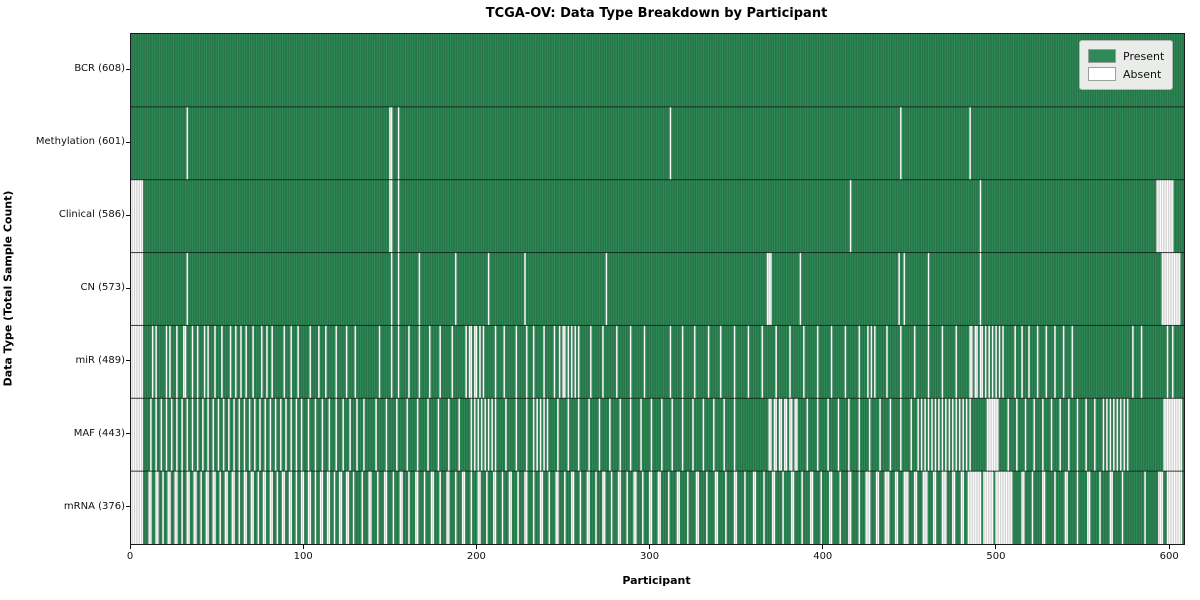  Describe the element at coordinates (100, 360) in the screenshot. I see `y-tick-label-mir: miR (489)` at that location.